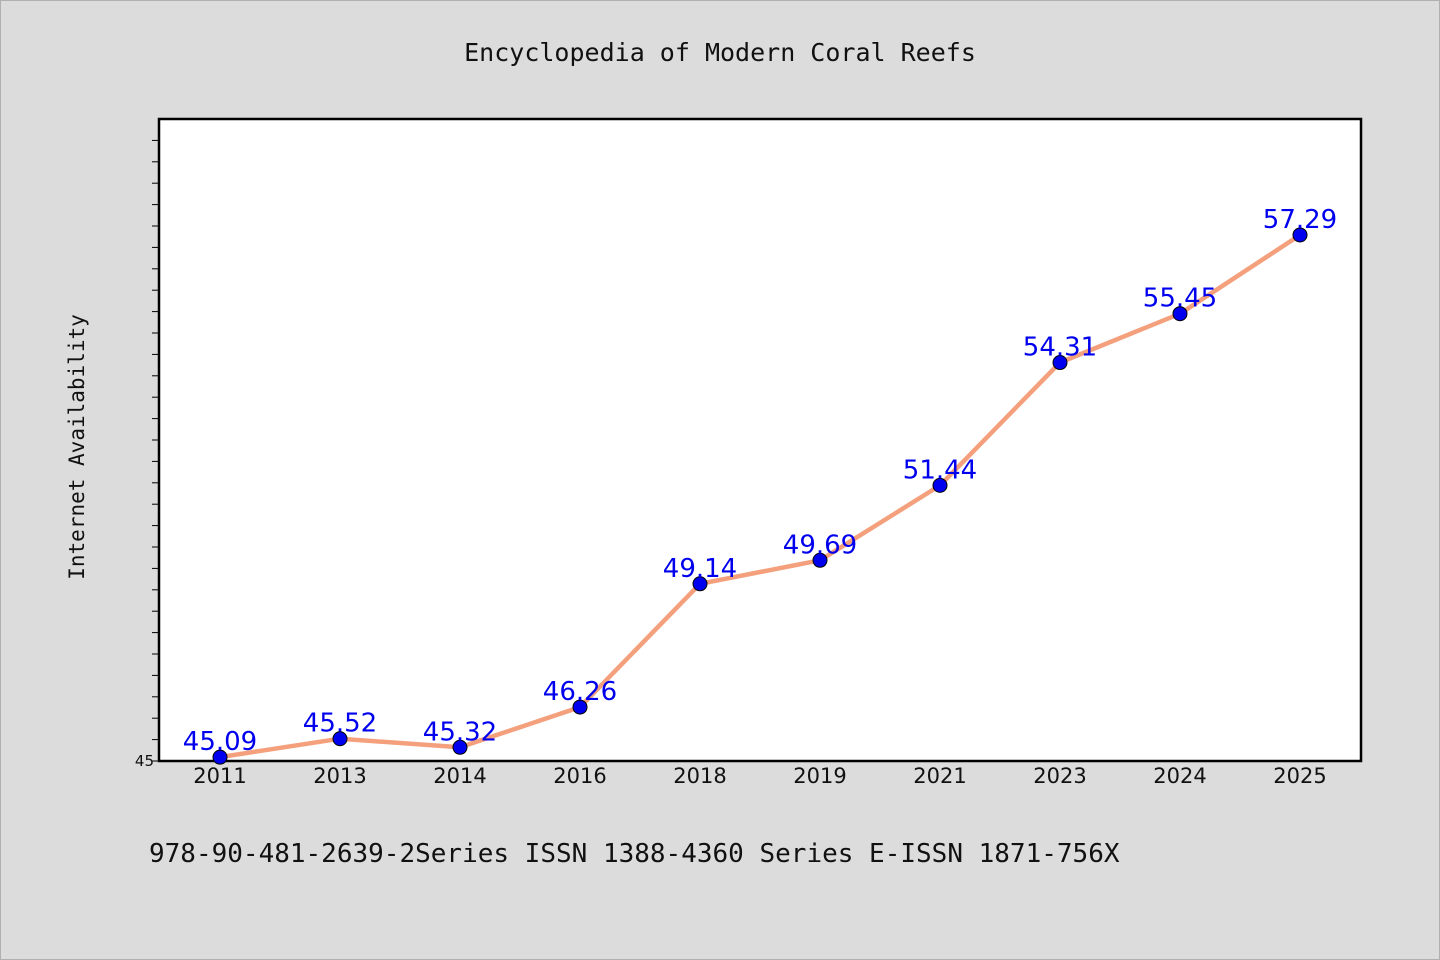 The width and height of the screenshot is (1440, 960). What do you see at coordinates (155, 450) in the screenshot?
I see `y-axis-ticks` at bounding box center [155, 450].